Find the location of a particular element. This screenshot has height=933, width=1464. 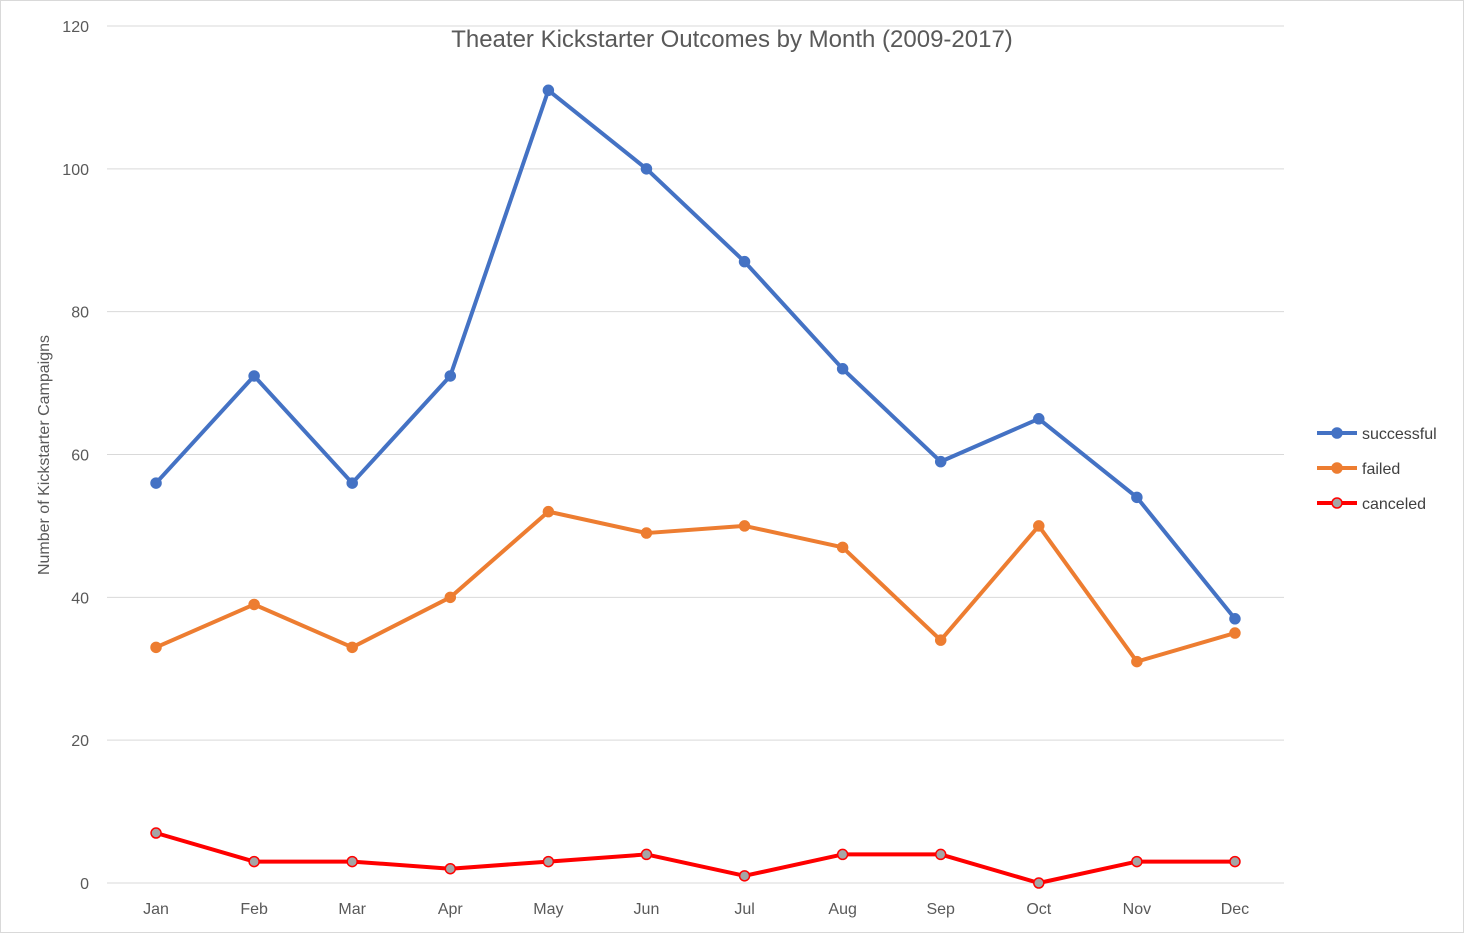

data-point-successful-jul is located at coordinates (744, 261).